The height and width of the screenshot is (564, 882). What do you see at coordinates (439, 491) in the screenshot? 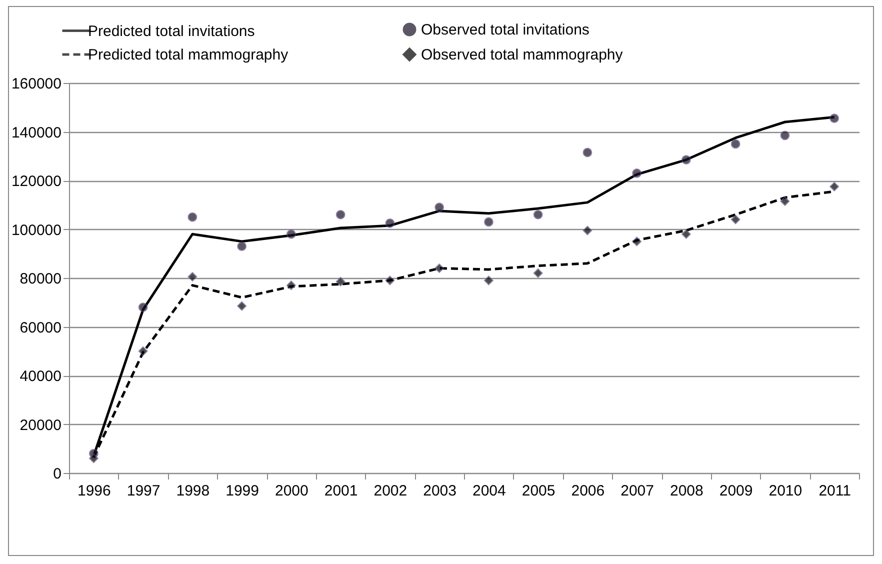
I see `x-tick-label: 2003` at bounding box center [439, 491].